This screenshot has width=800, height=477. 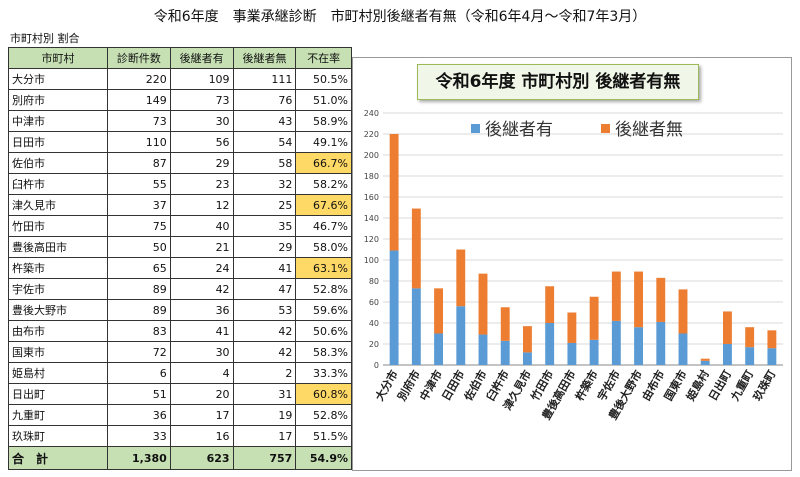 I want to click on cell-rate: 66.7%, so click(x=323, y=163).